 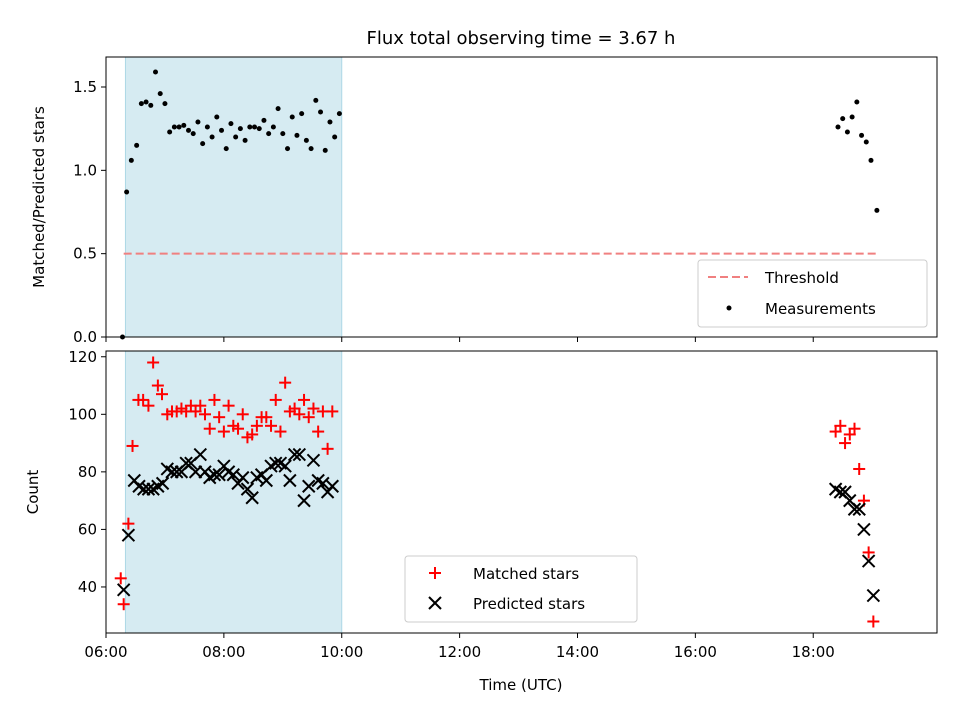 What do you see at coordinates (33, 492) in the screenshot?
I see `bottom-y-axis-label: Count` at bounding box center [33, 492].